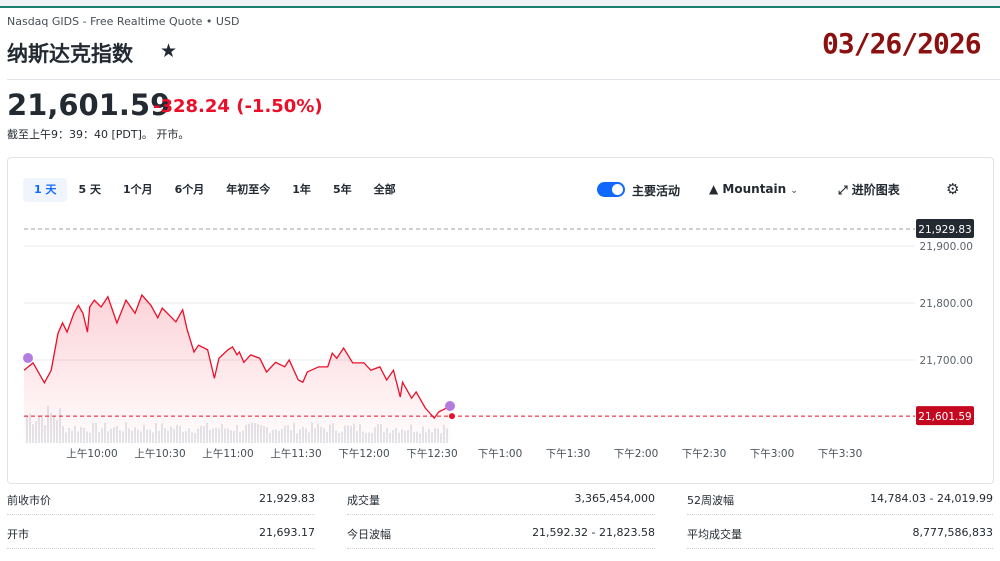 This screenshot has width=1000, height=561. Describe the element at coordinates (45, 190) in the screenshot. I see `tab-range-0: 1 天` at that location.